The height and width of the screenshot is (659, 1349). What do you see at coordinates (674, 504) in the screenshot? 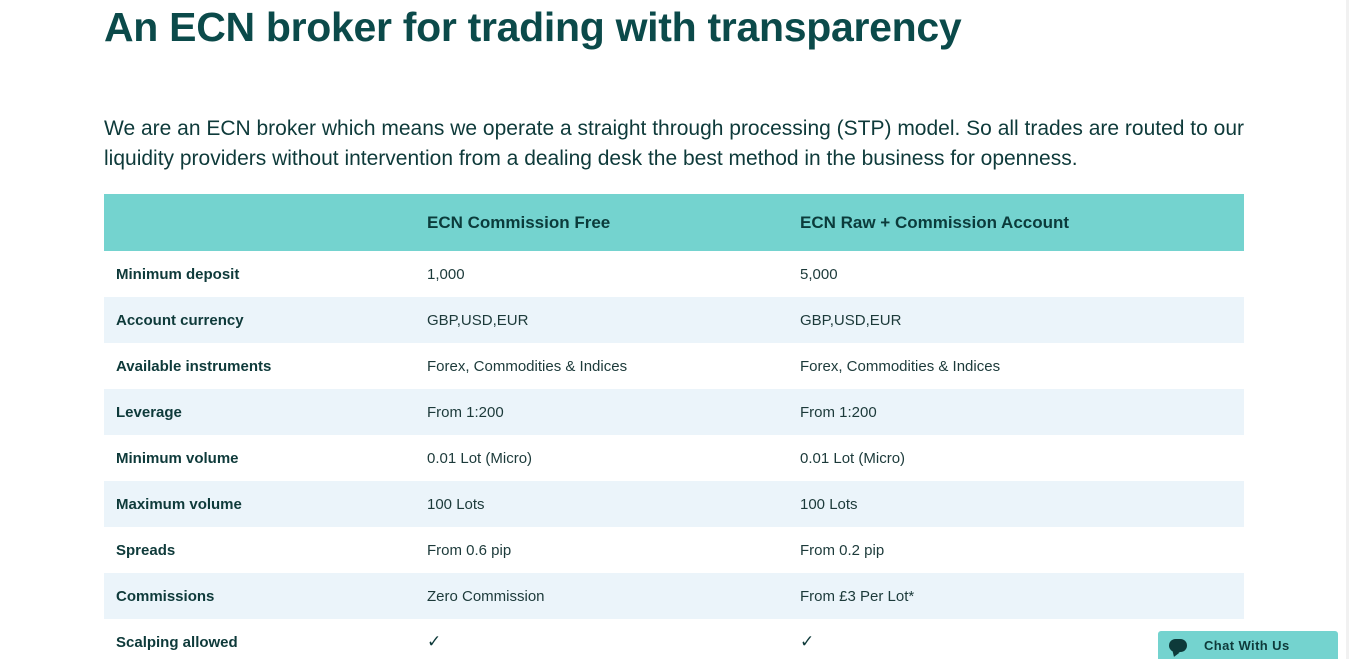
I see `table-row-maximum-volume: Maximum volume 100 Lots 100 Lots` at bounding box center [674, 504].